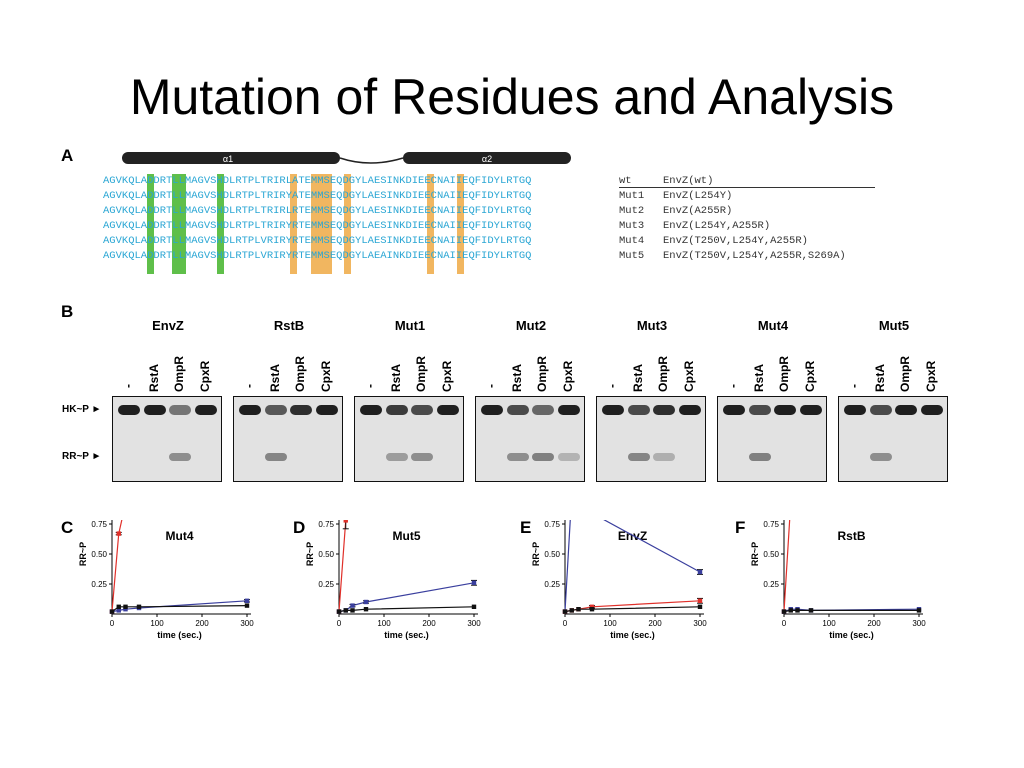 This screenshot has width=1024, height=768. Describe the element at coordinates (180, 536) in the screenshot. I see `chart-title: Mut4` at that location.